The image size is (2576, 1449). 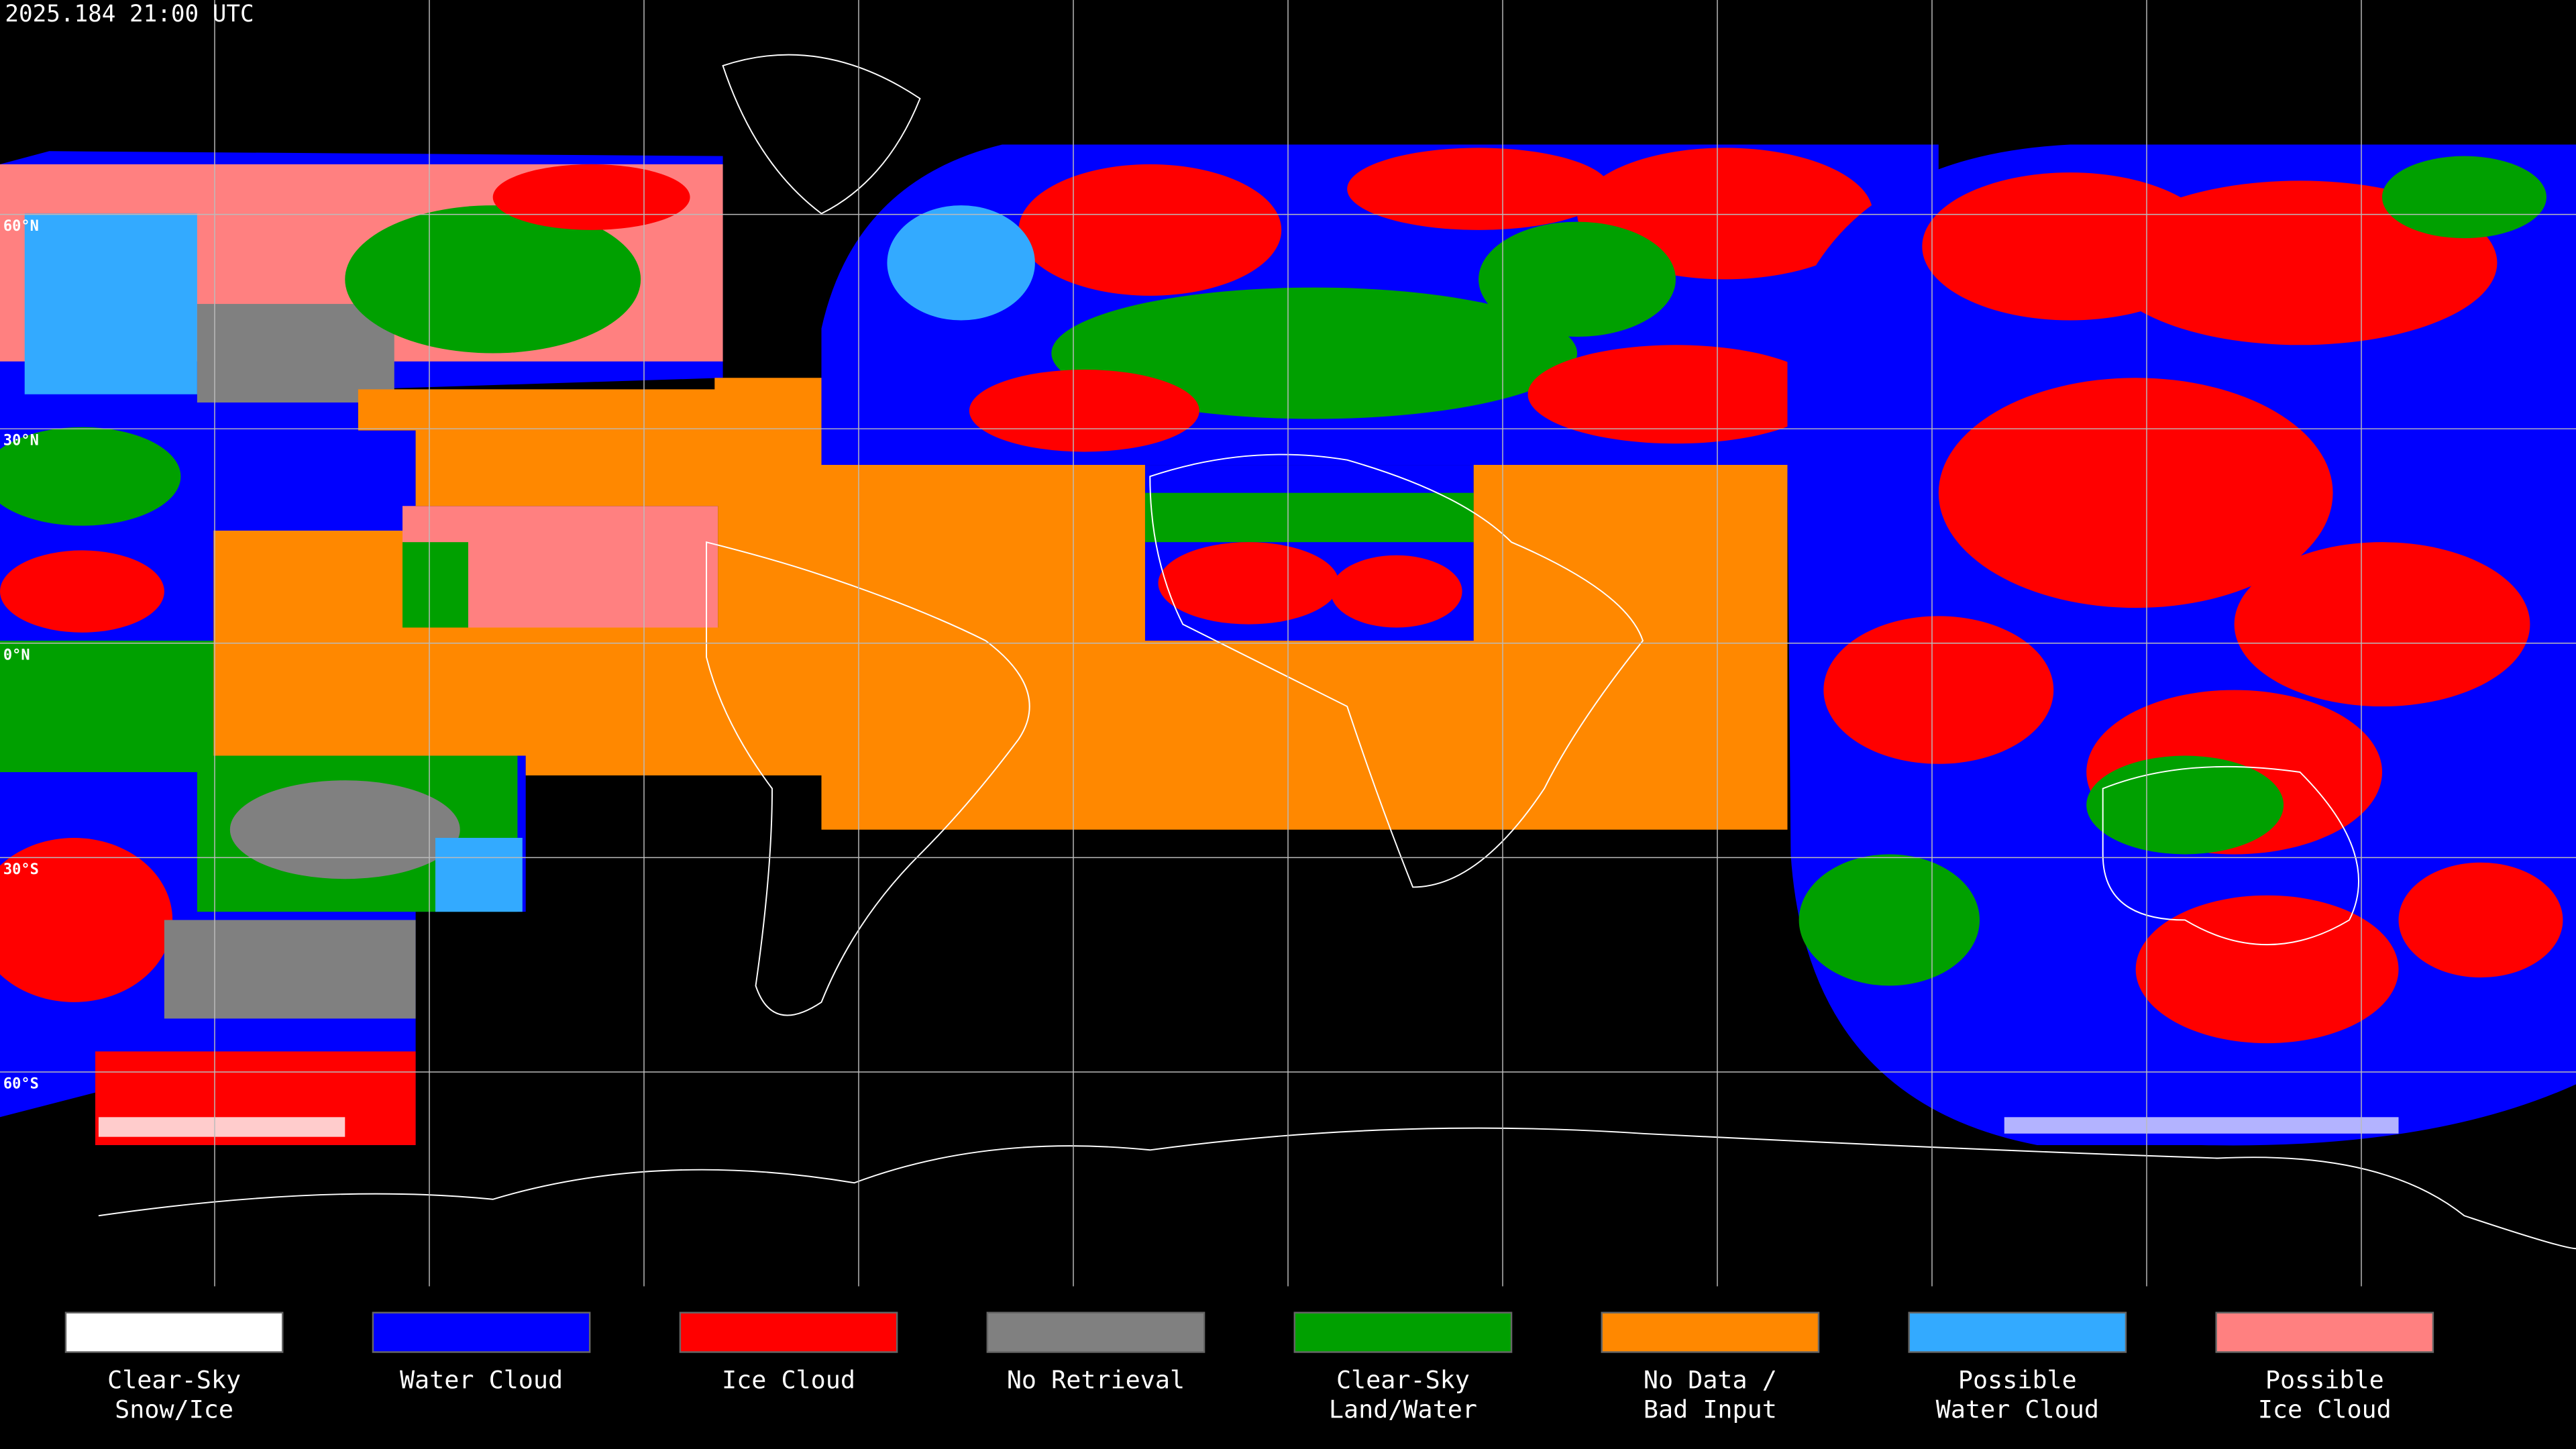 What do you see at coordinates (129, 14) in the screenshot?
I see `timestamp: 2025.184 21:00 UTC` at bounding box center [129, 14].